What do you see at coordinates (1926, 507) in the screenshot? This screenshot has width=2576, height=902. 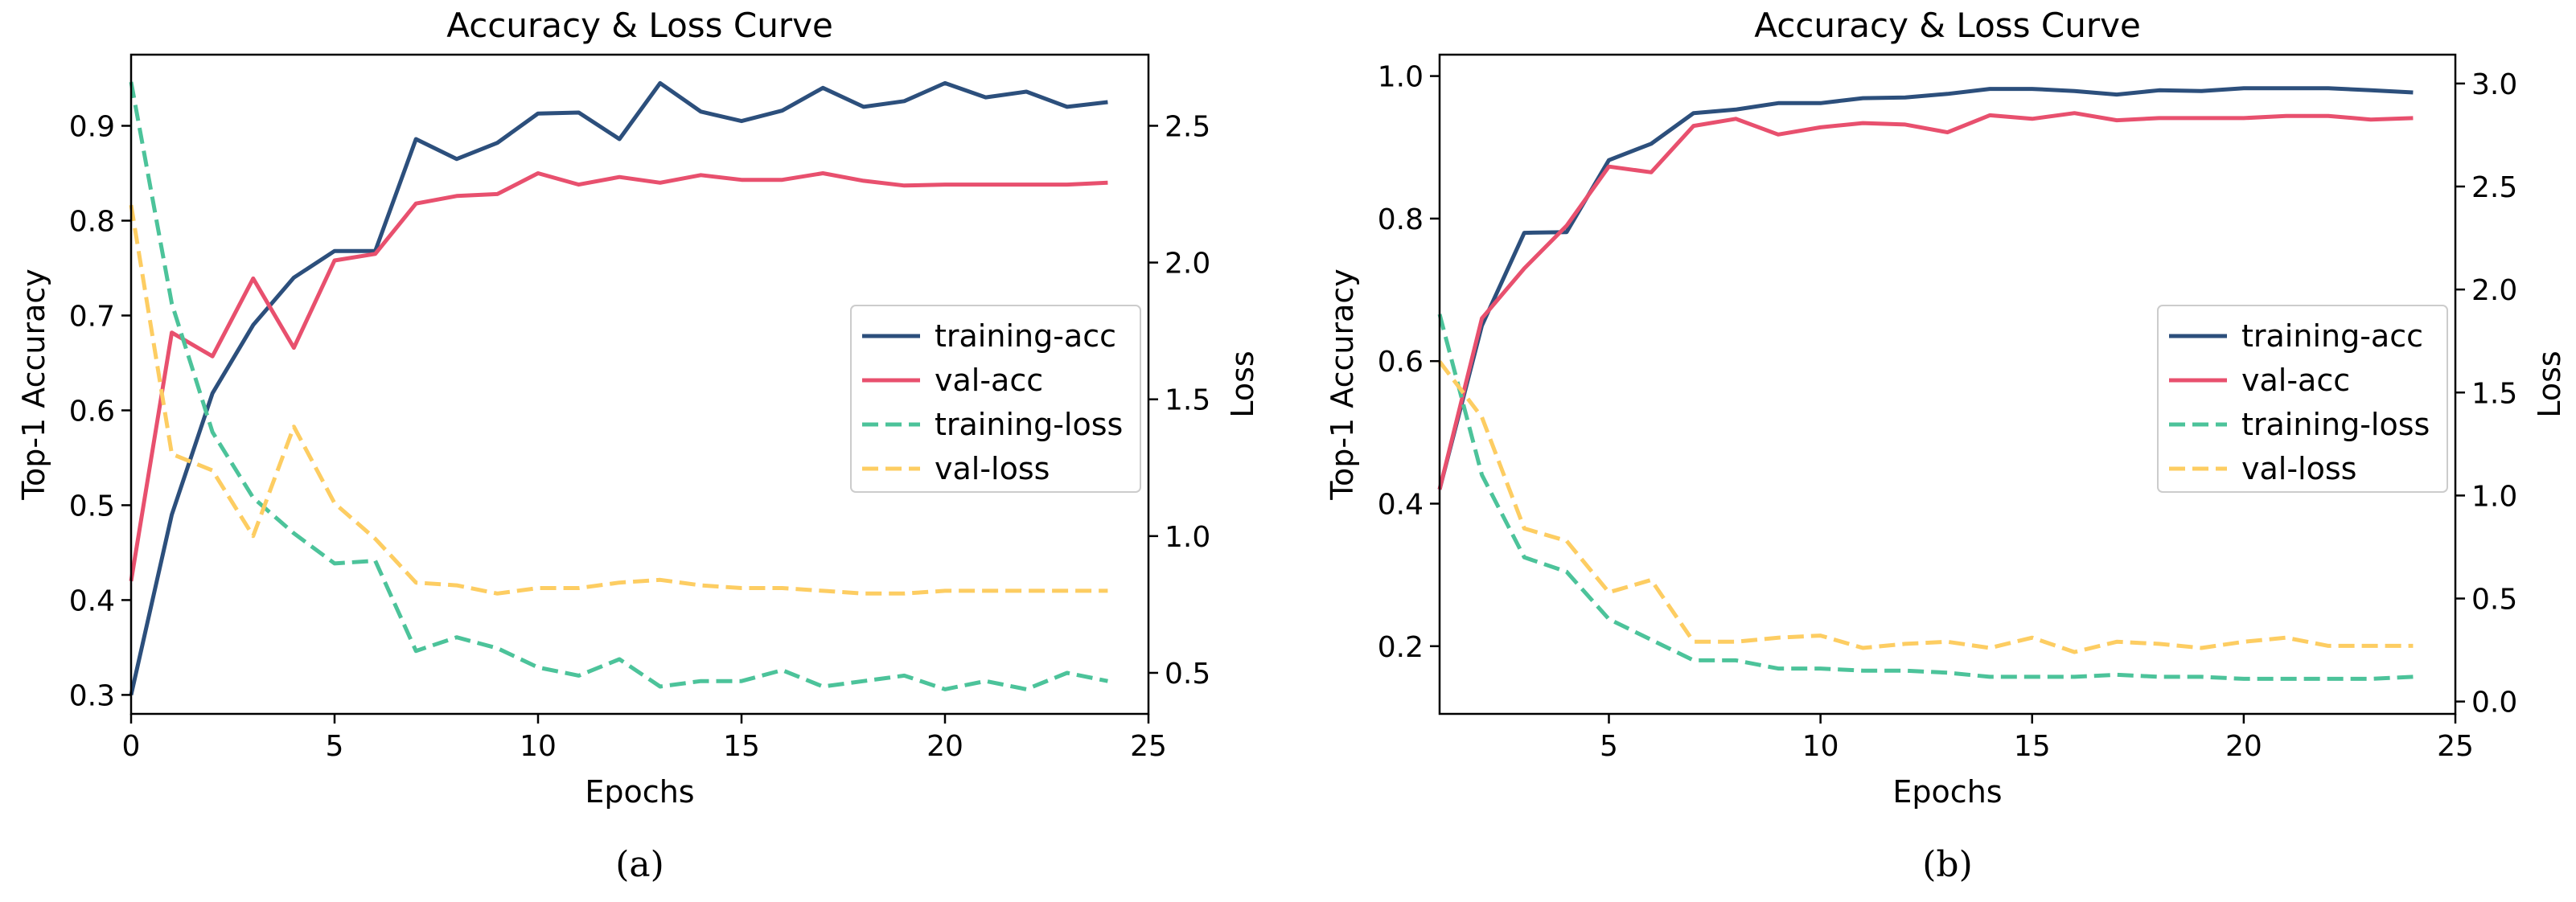 I see `series-line-val-loss` at bounding box center [1926, 507].